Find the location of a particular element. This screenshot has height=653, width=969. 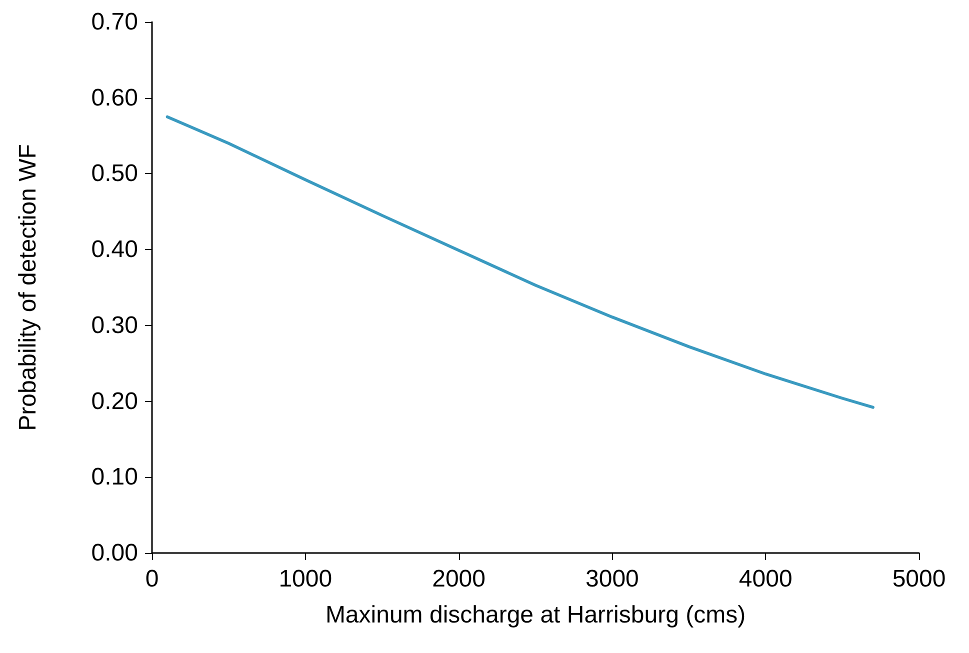

y-tick-label: 0.10 is located at coordinates (114, 477).